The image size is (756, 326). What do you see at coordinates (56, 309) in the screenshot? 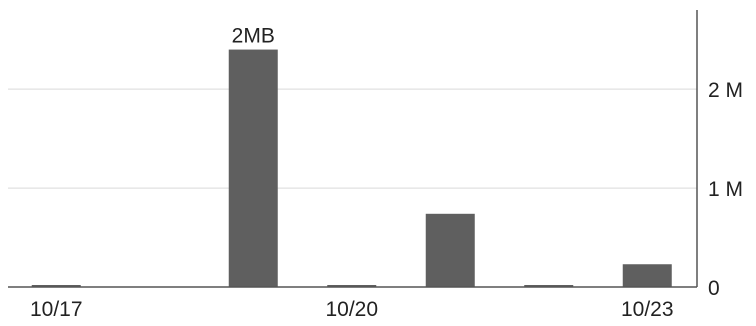
I see `x-tick-label: 10/17` at bounding box center [56, 309].